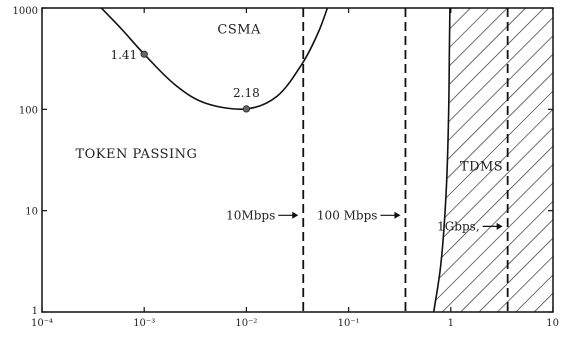  What do you see at coordinates (136, 154) in the screenshot?
I see `region-label: TOKEN PASSING` at bounding box center [136, 154].